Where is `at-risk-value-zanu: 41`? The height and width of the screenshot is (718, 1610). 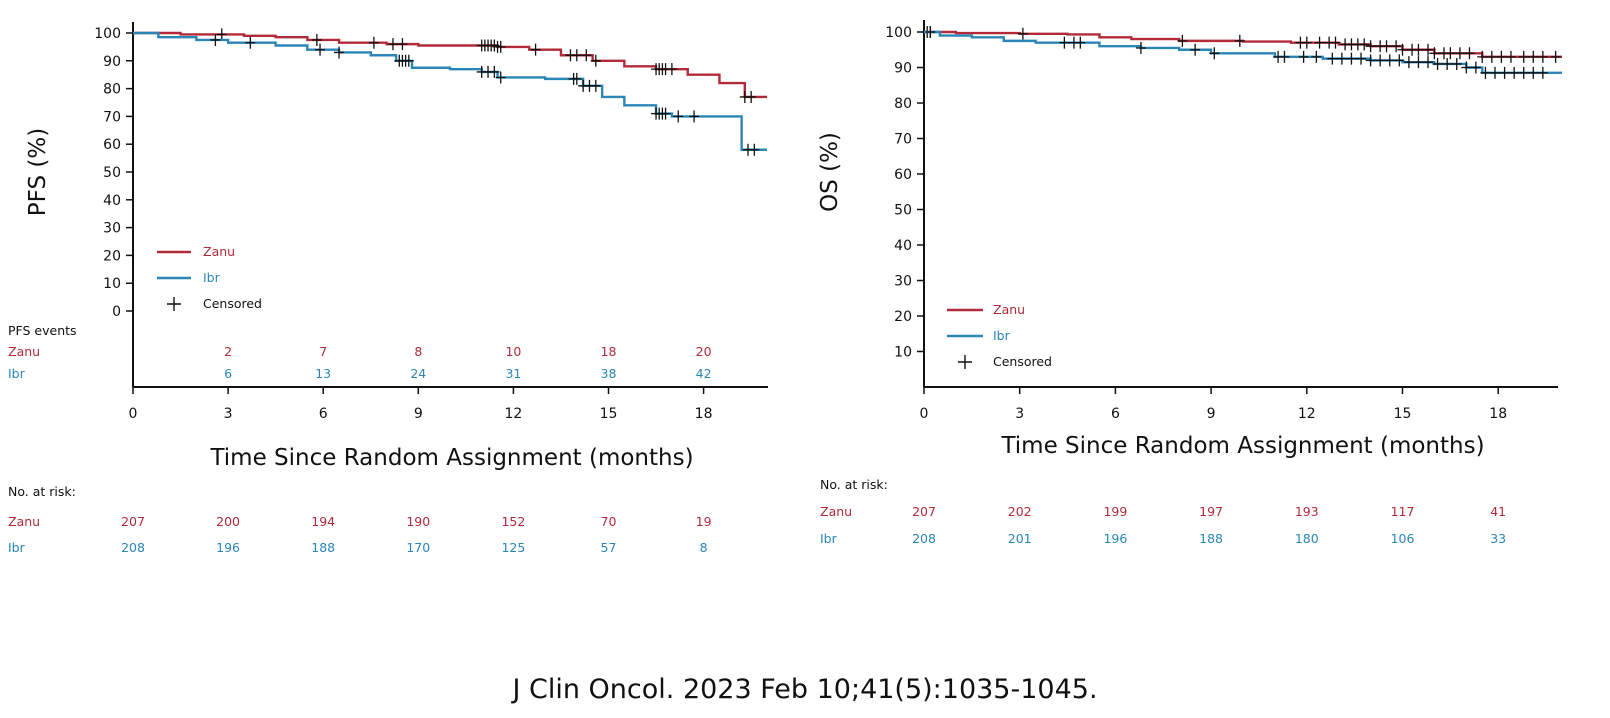 at-risk-value-zanu: 41 is located at coordinates (1498, 511).